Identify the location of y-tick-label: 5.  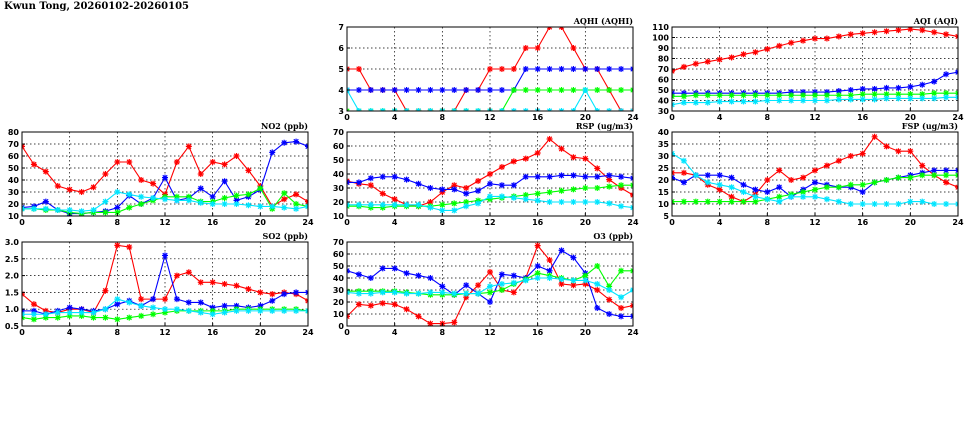
(341, 69).